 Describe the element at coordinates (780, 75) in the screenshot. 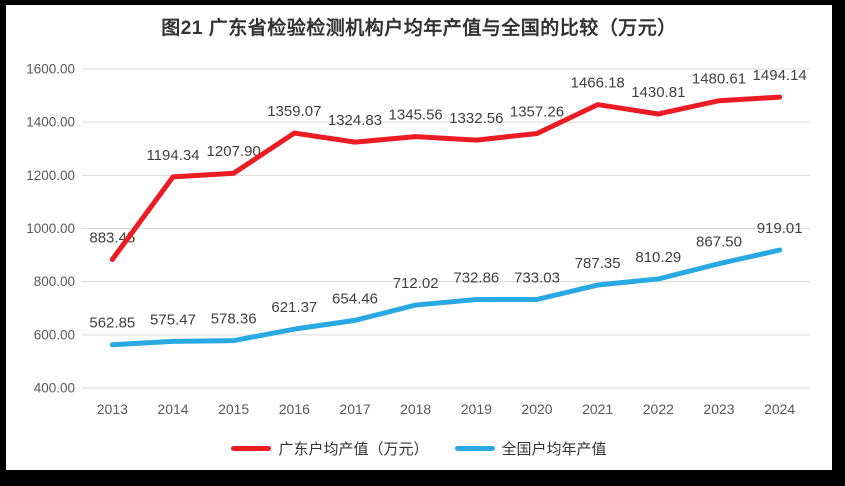

I see `data-label-guangdong: 1494.14` at that location.